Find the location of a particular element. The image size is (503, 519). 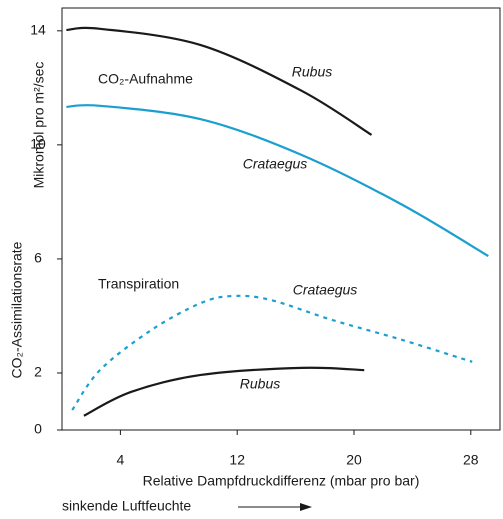

y-tick-label: 10 is located at coordinates (38, 144).